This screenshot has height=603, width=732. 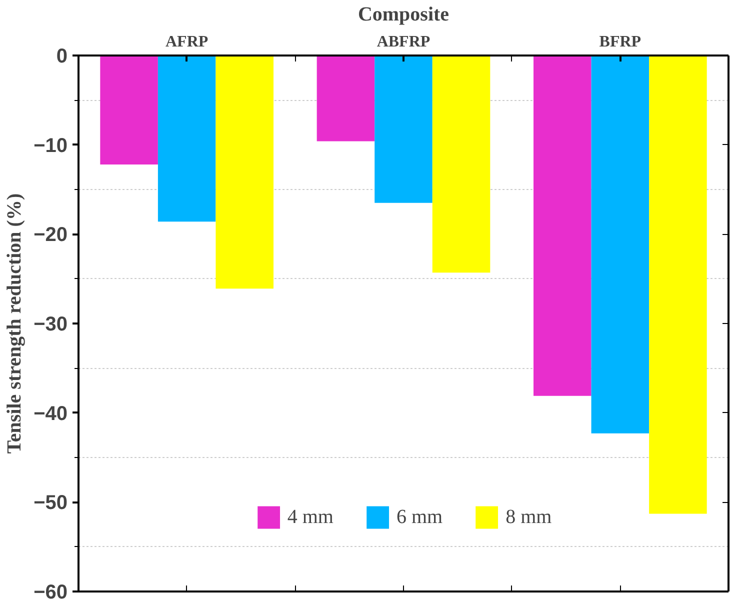 I want to click on y-tick-label: −10, so click(x=51, y=145).